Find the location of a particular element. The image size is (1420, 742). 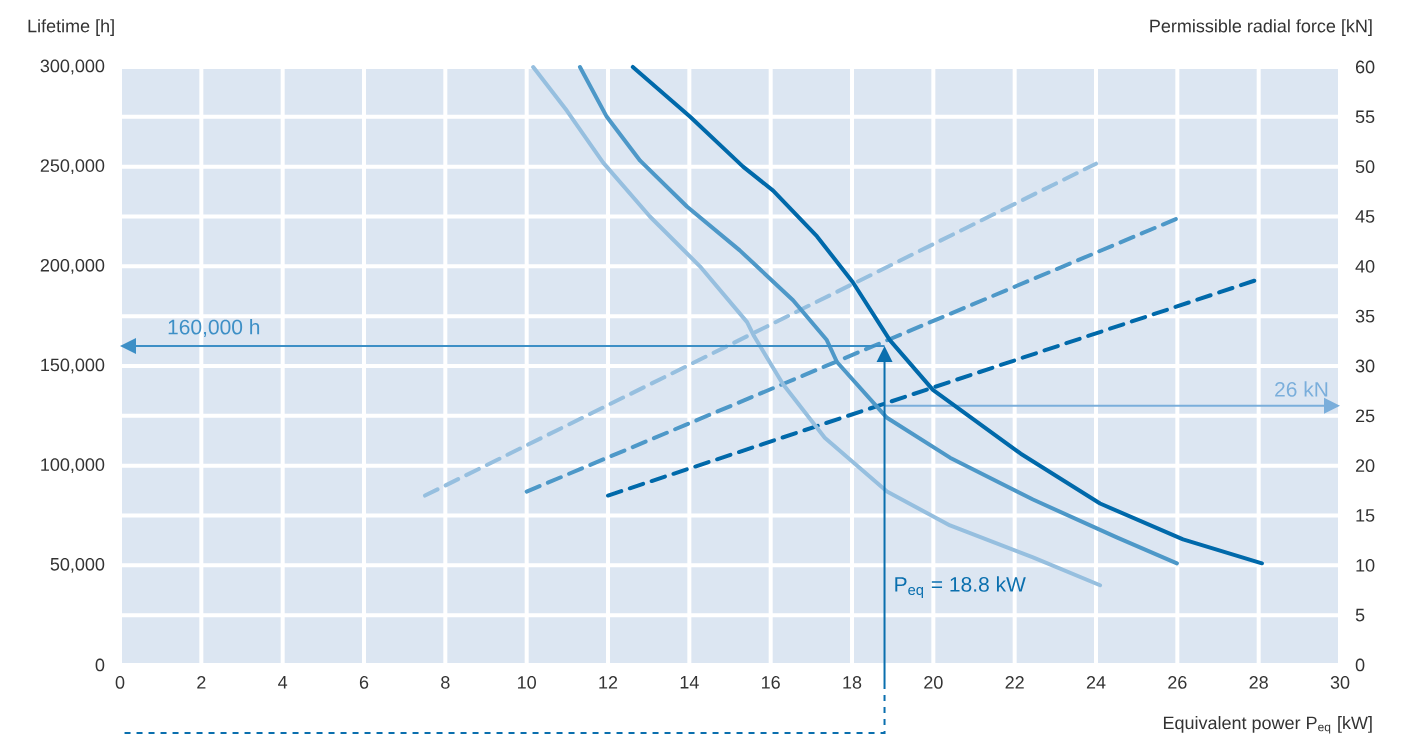

ref-line-label: P$_{eq}$ = 18.8 kW is located at coordinates (960, 587).